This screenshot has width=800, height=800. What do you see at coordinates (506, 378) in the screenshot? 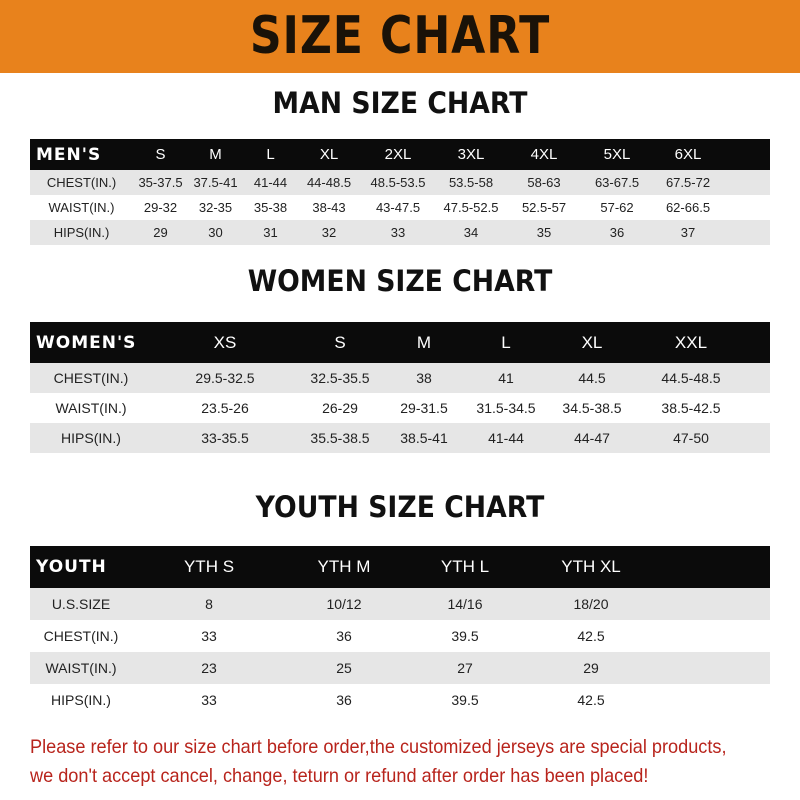
I see `table-cell: 41` at bounding box center [506, 378].